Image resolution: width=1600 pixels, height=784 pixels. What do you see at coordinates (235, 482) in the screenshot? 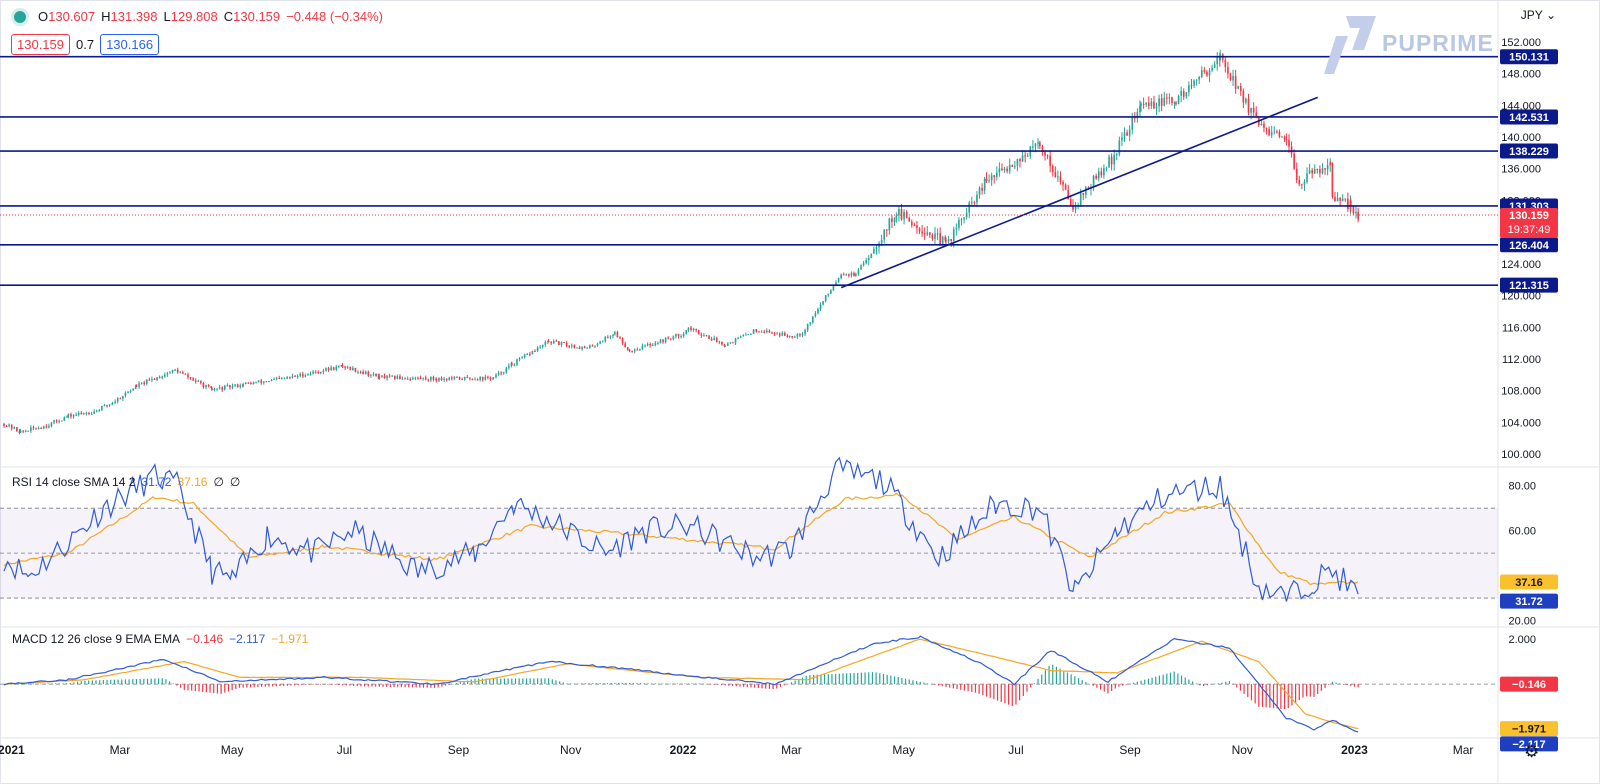
I see `rsi-na-2: ∅` at bounding box center [235, 482].